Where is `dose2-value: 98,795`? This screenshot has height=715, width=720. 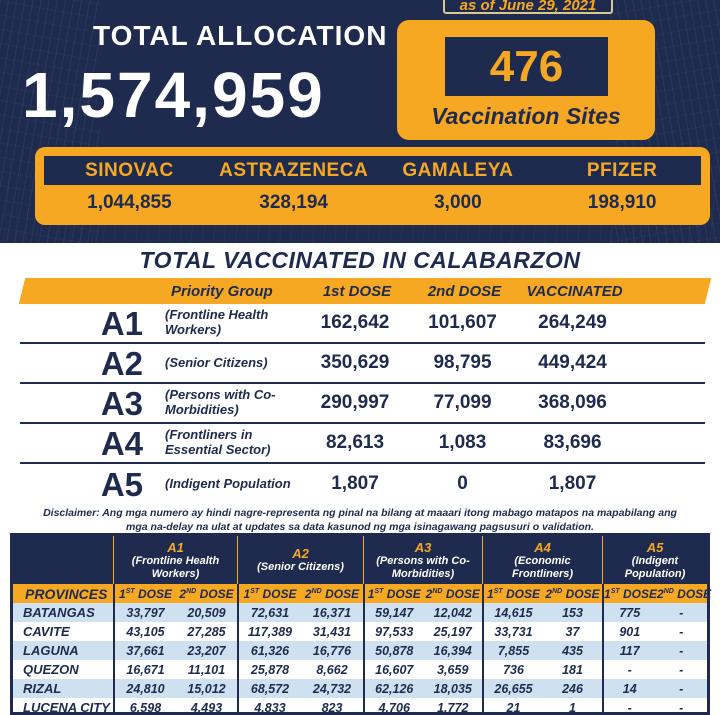 dose2-value: 98,795 is located at coordinates (462, 362).